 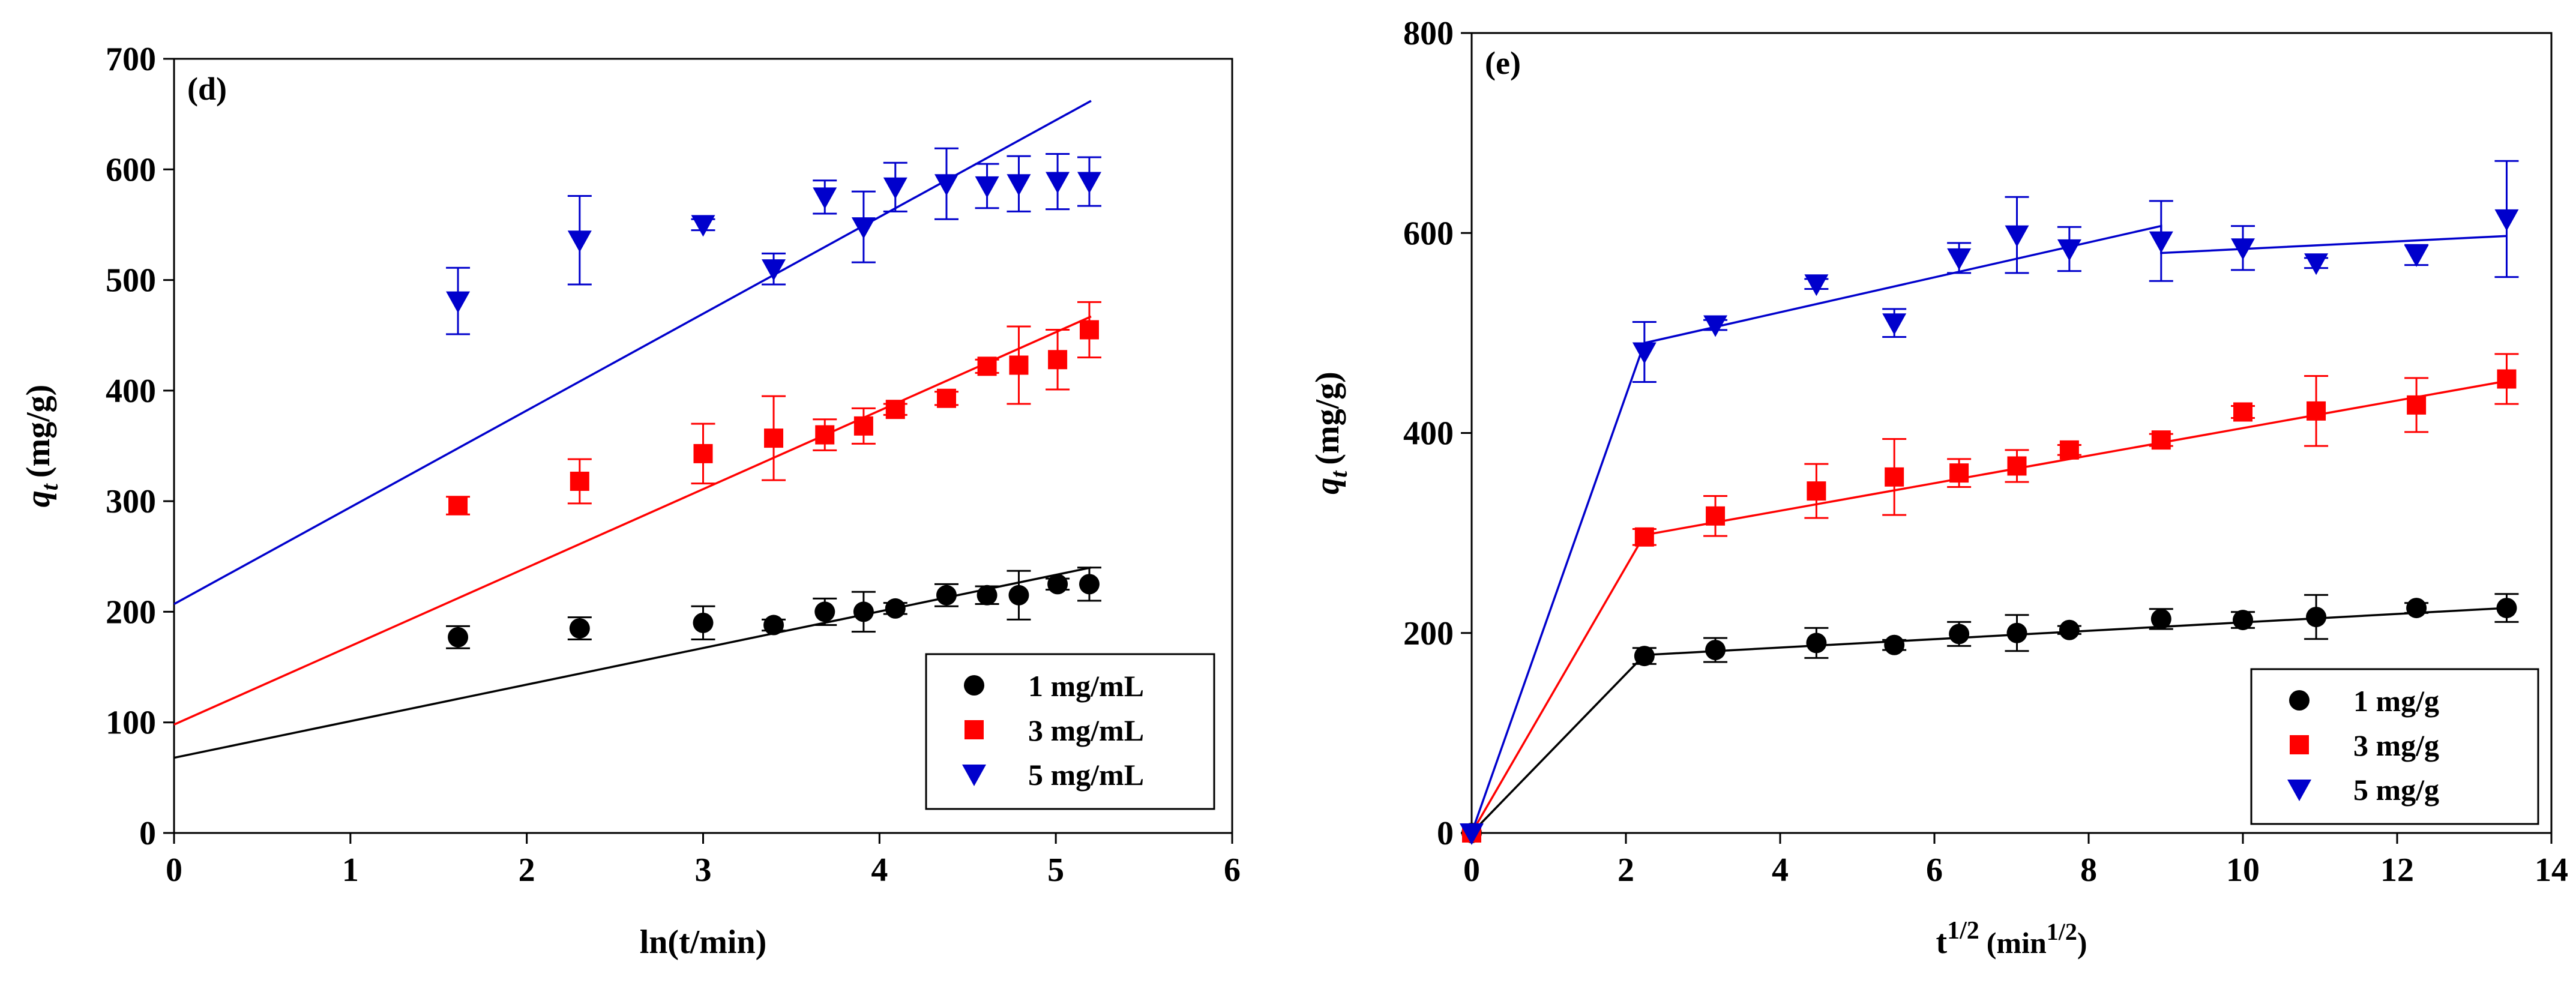 I want to click on x-tick-label: 6, so click(x=1934, y=870).